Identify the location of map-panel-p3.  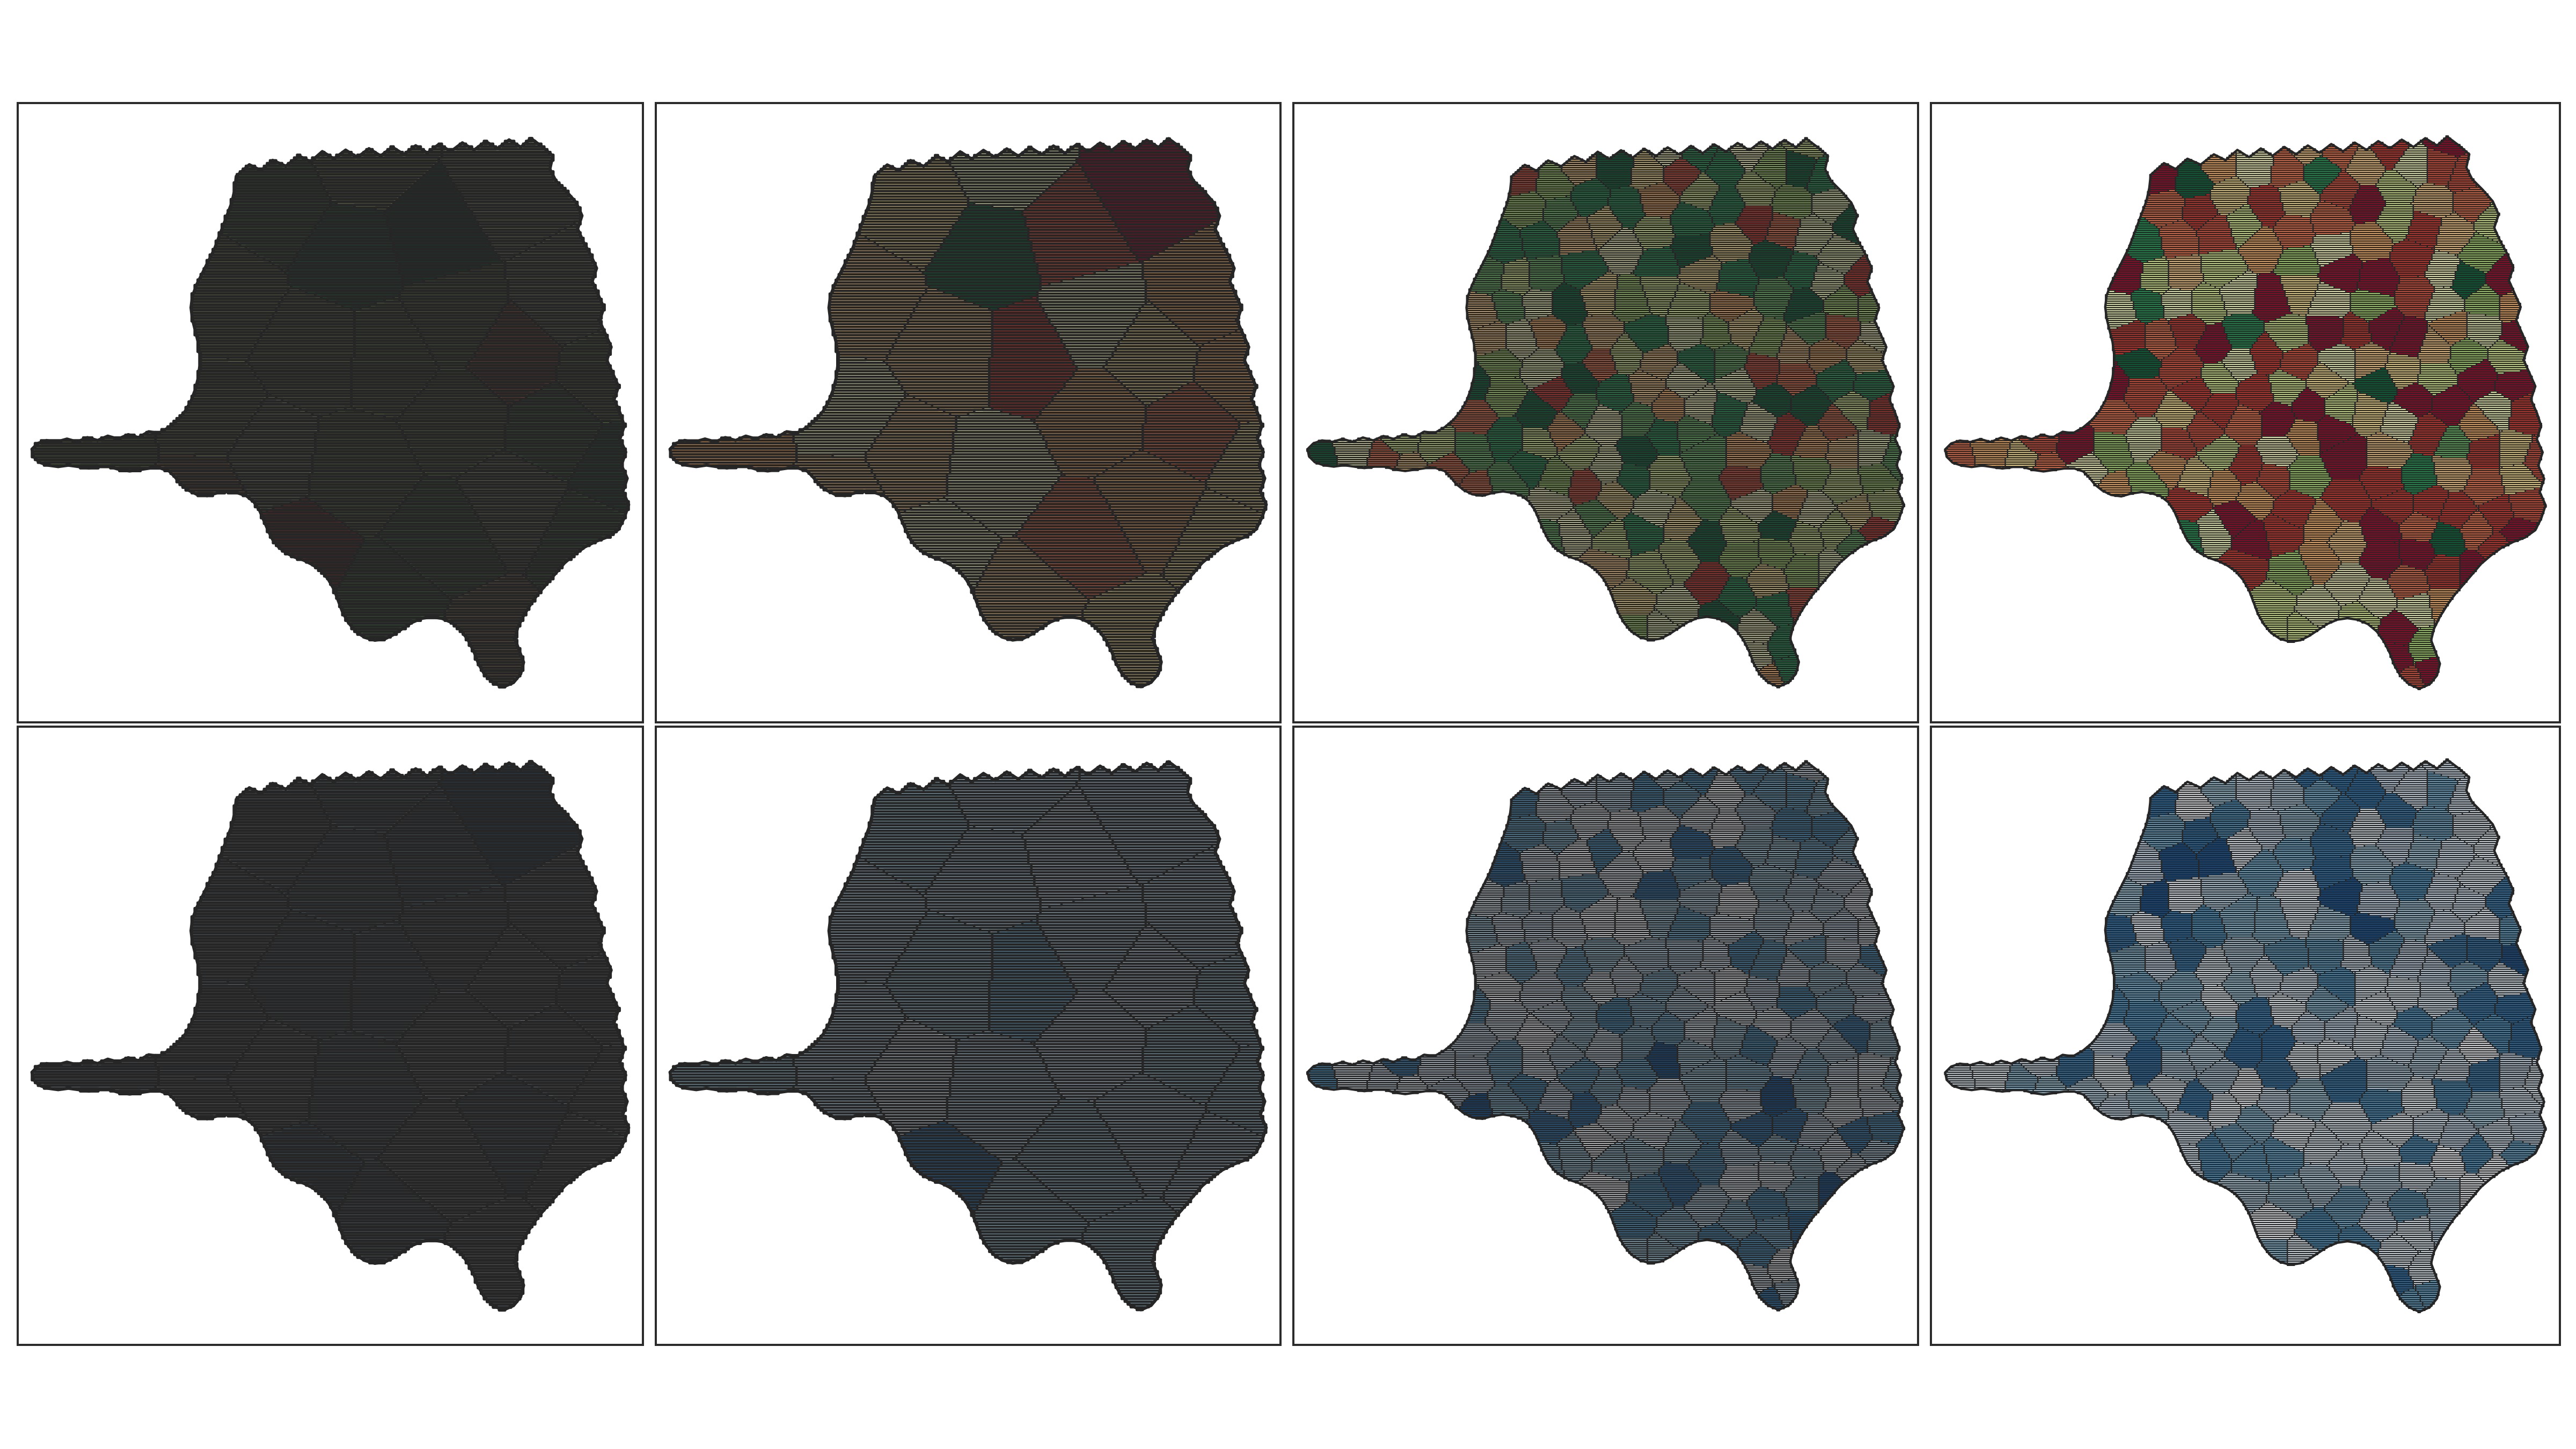
(1605, 412).